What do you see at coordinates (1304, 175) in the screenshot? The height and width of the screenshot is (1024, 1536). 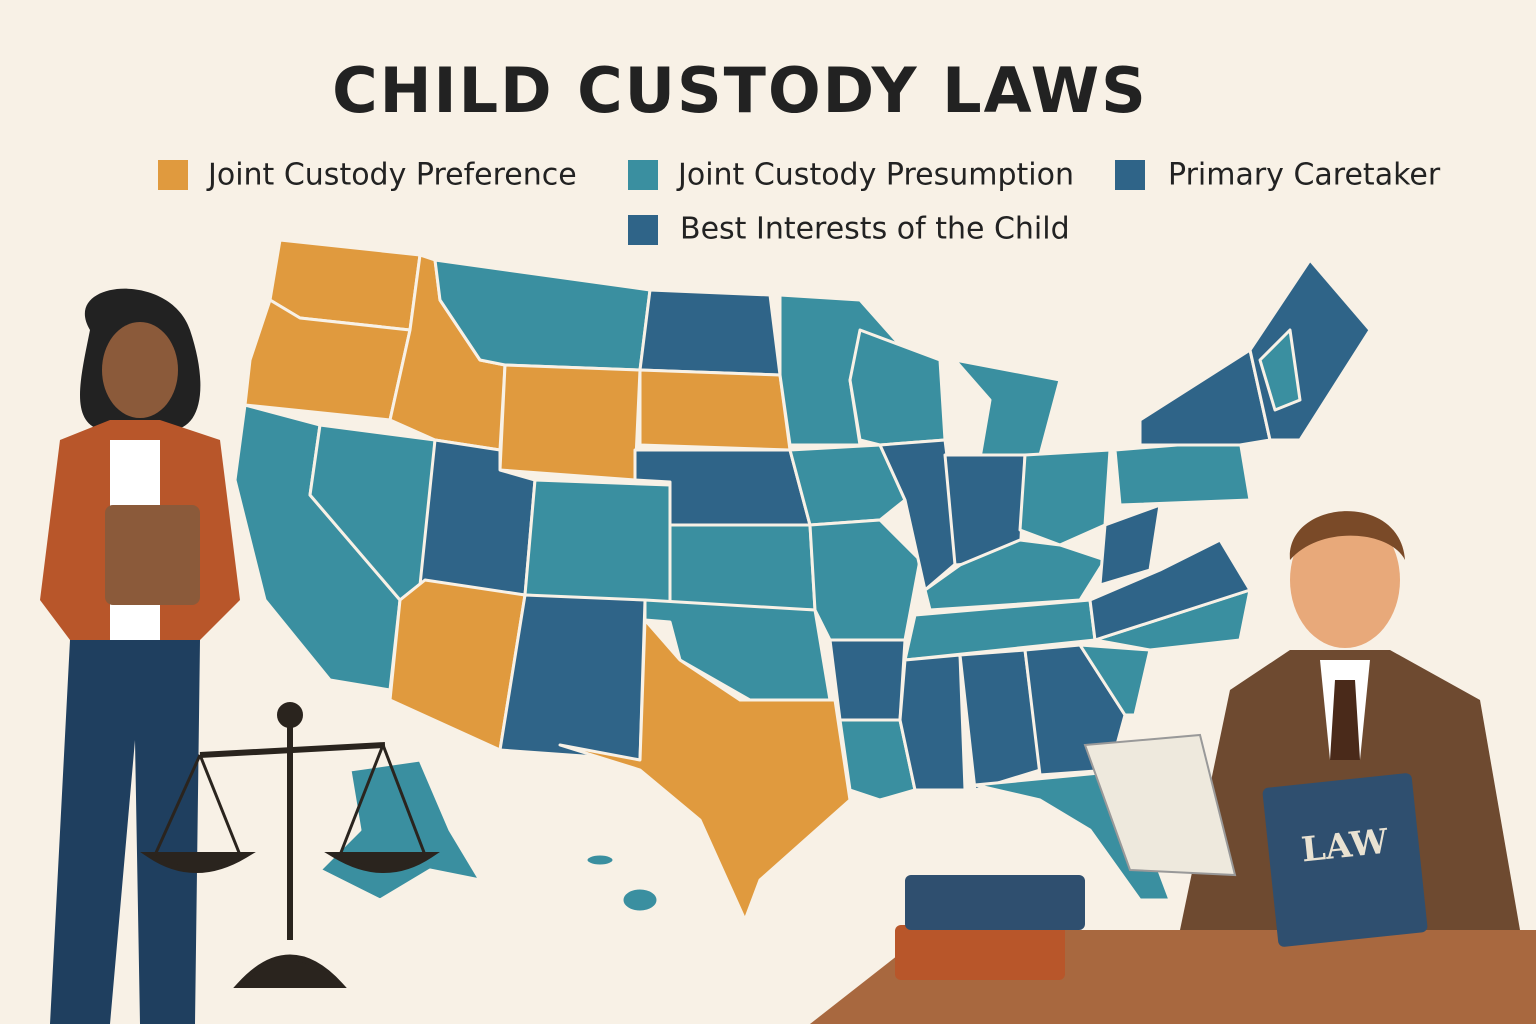 I see `legend-label: Primary Caretaker` at bounding box center [1304, 175].